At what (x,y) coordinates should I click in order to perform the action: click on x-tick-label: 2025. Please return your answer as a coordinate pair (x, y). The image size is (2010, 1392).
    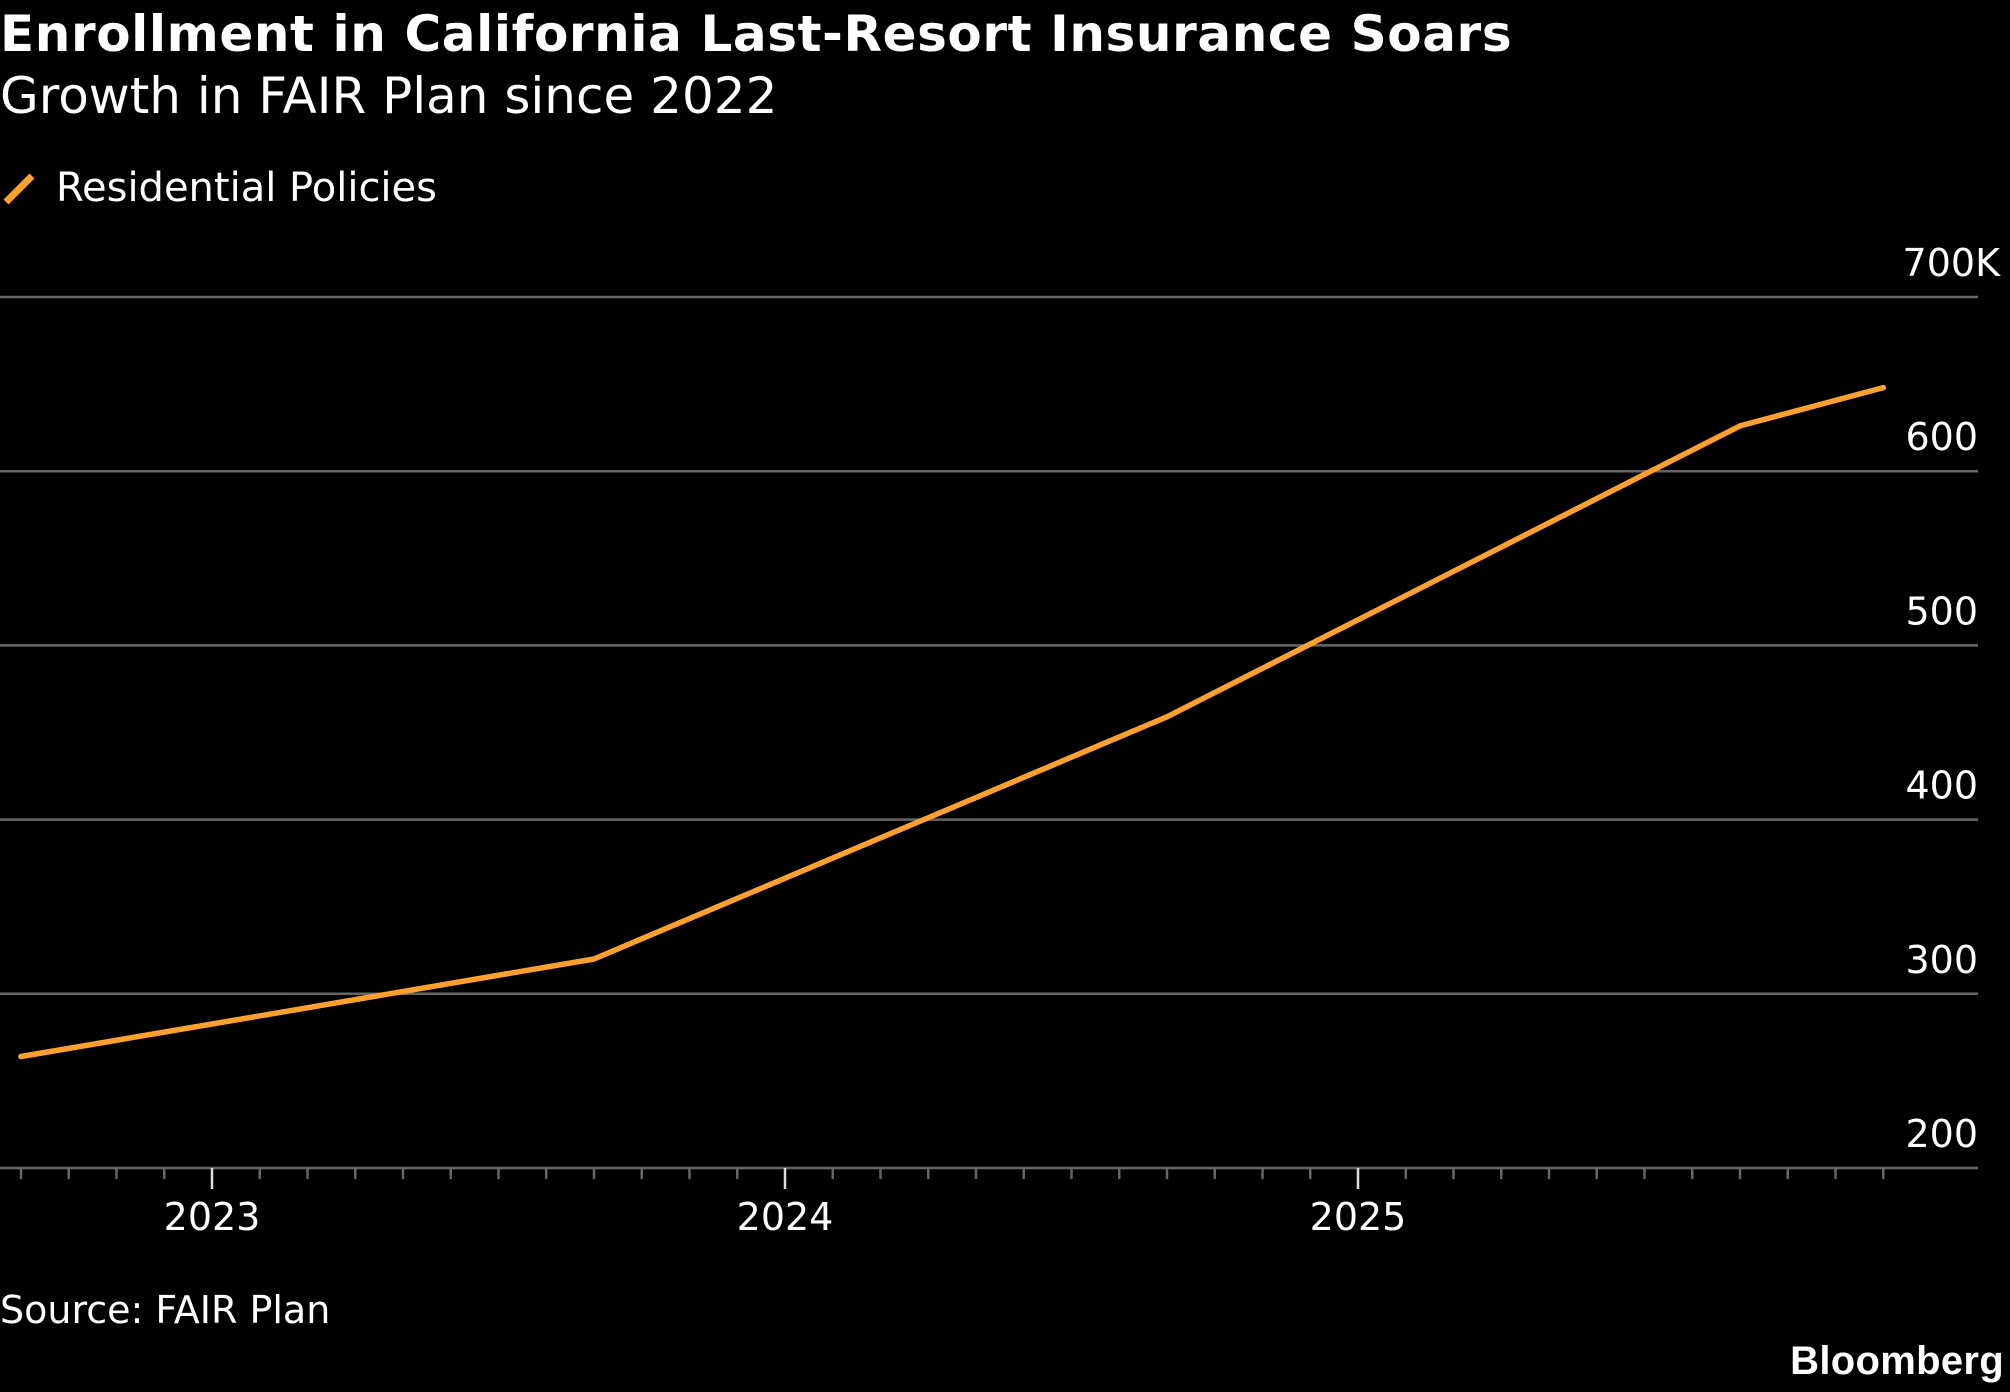
    Looking at the image, I should click on (1358, 1217).